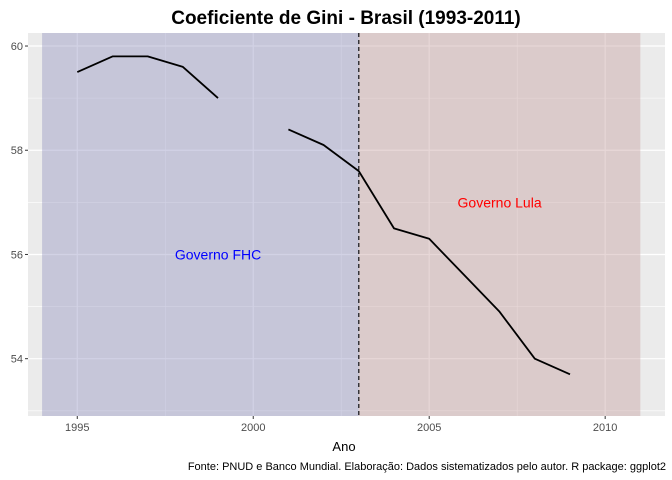  Describe the element at coordinates (358, 228) in the screenshot. I see `region-labels: Governo FHC Governo Lula` at that location.